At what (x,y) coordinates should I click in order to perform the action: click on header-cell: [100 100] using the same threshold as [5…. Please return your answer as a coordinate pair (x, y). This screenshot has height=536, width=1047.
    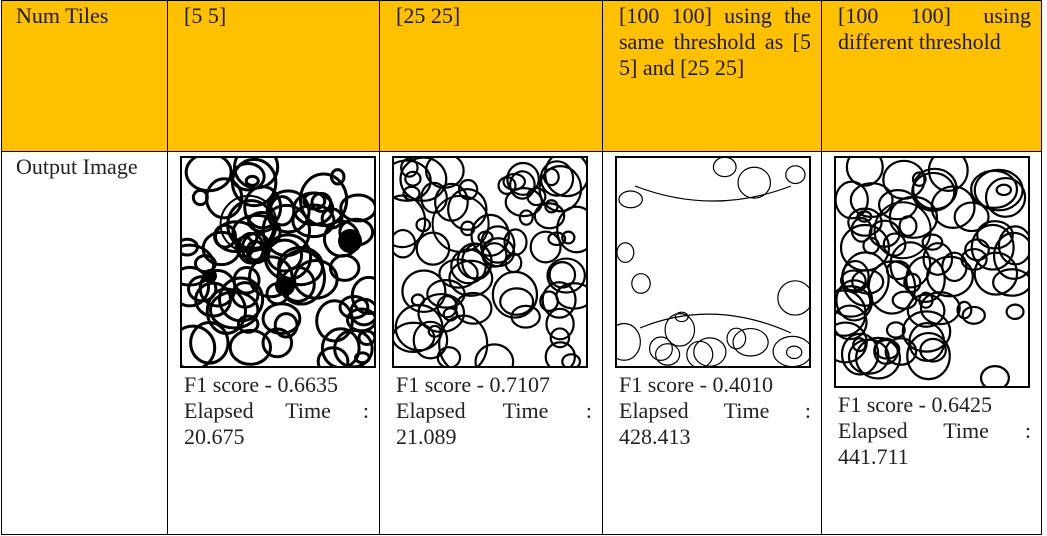
    Looking at the image, I should click on (712, 76).